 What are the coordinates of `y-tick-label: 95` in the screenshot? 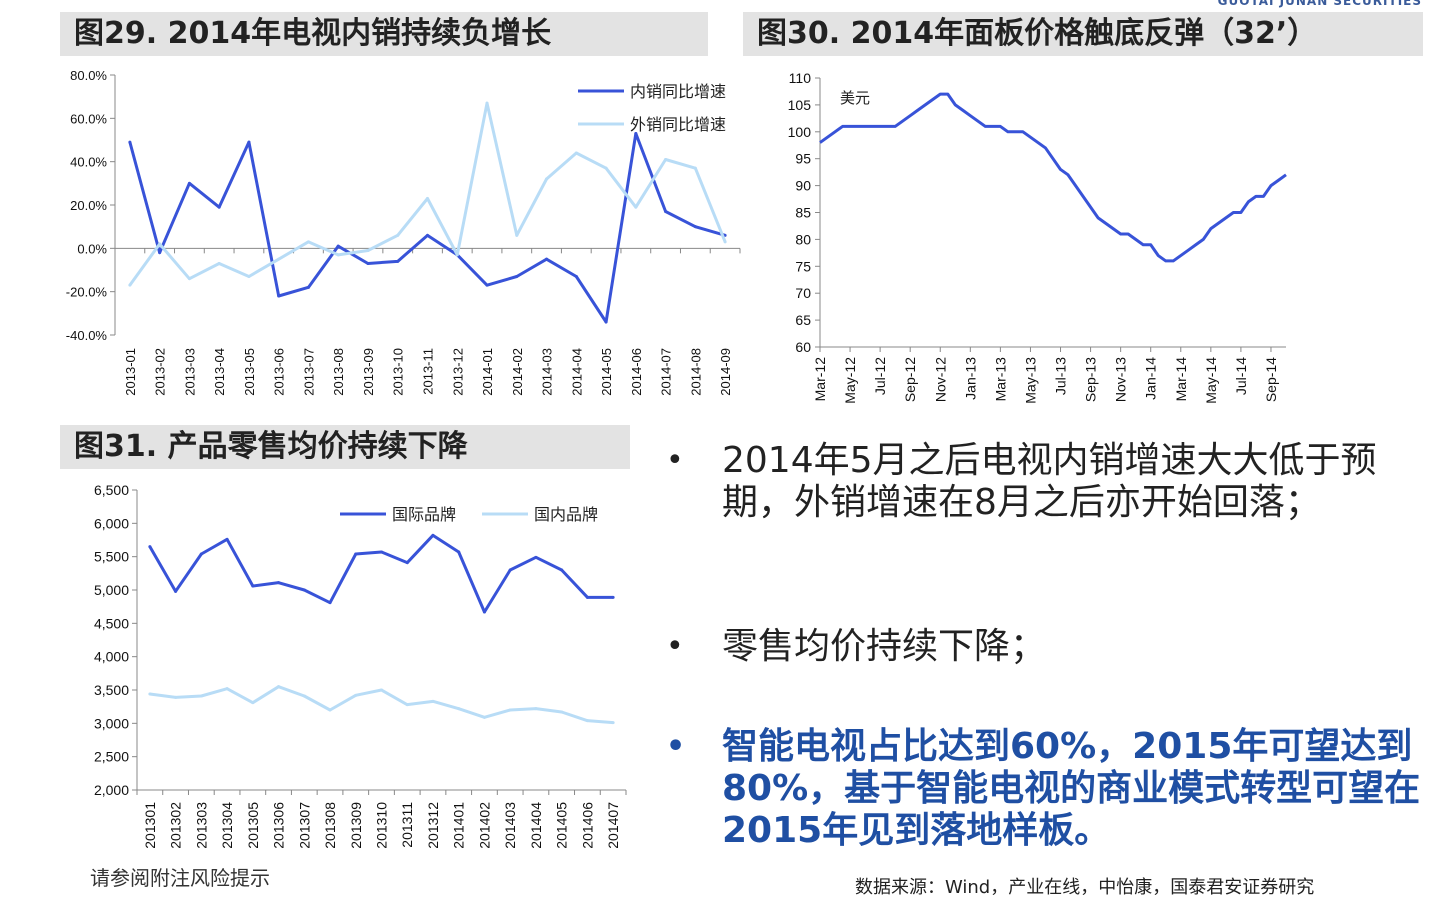 It's located at (803, 159).